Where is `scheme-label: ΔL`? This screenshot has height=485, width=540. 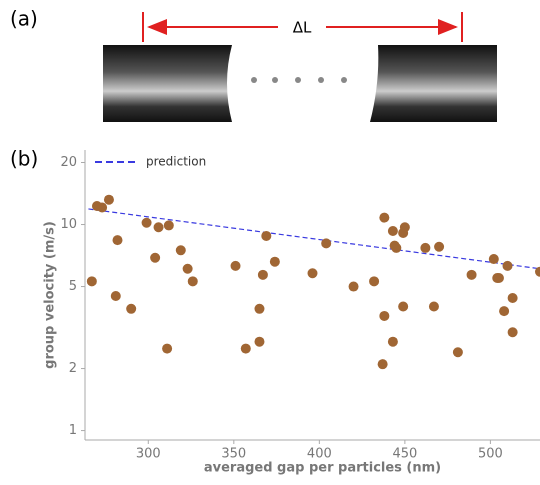 scheme-label: ΔL is located at coordinates (302, 28).